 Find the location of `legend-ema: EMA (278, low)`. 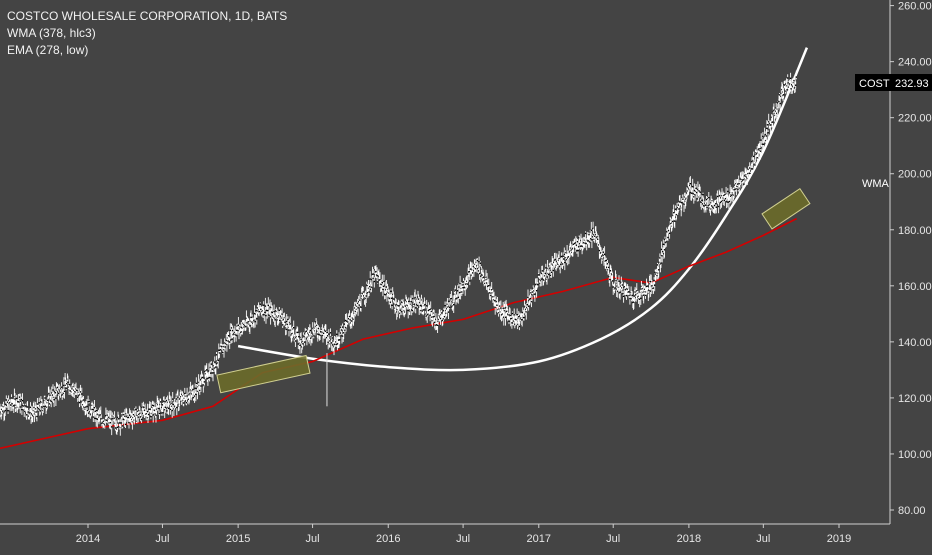

legend-ema: EMA (278, low) is located at coordinates (48, 50).